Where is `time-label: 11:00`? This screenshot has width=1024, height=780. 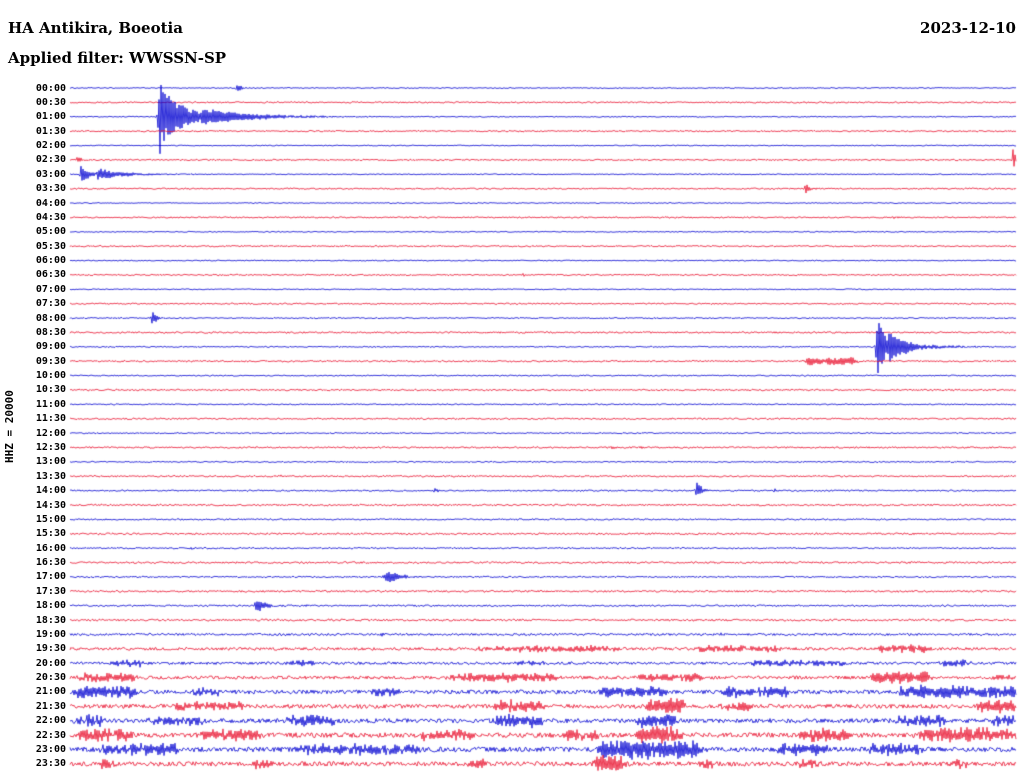 time-label: 11:00 is located at coordinates (50, 404).